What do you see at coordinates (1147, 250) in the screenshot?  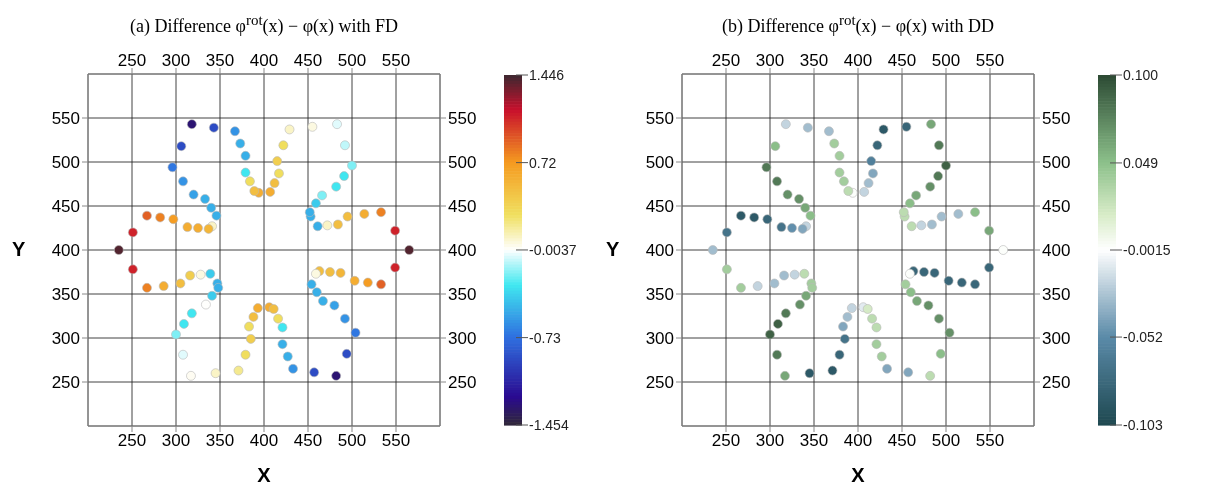 I see `color-bar-label: -0.0015` at bounding box center [1147, 250].